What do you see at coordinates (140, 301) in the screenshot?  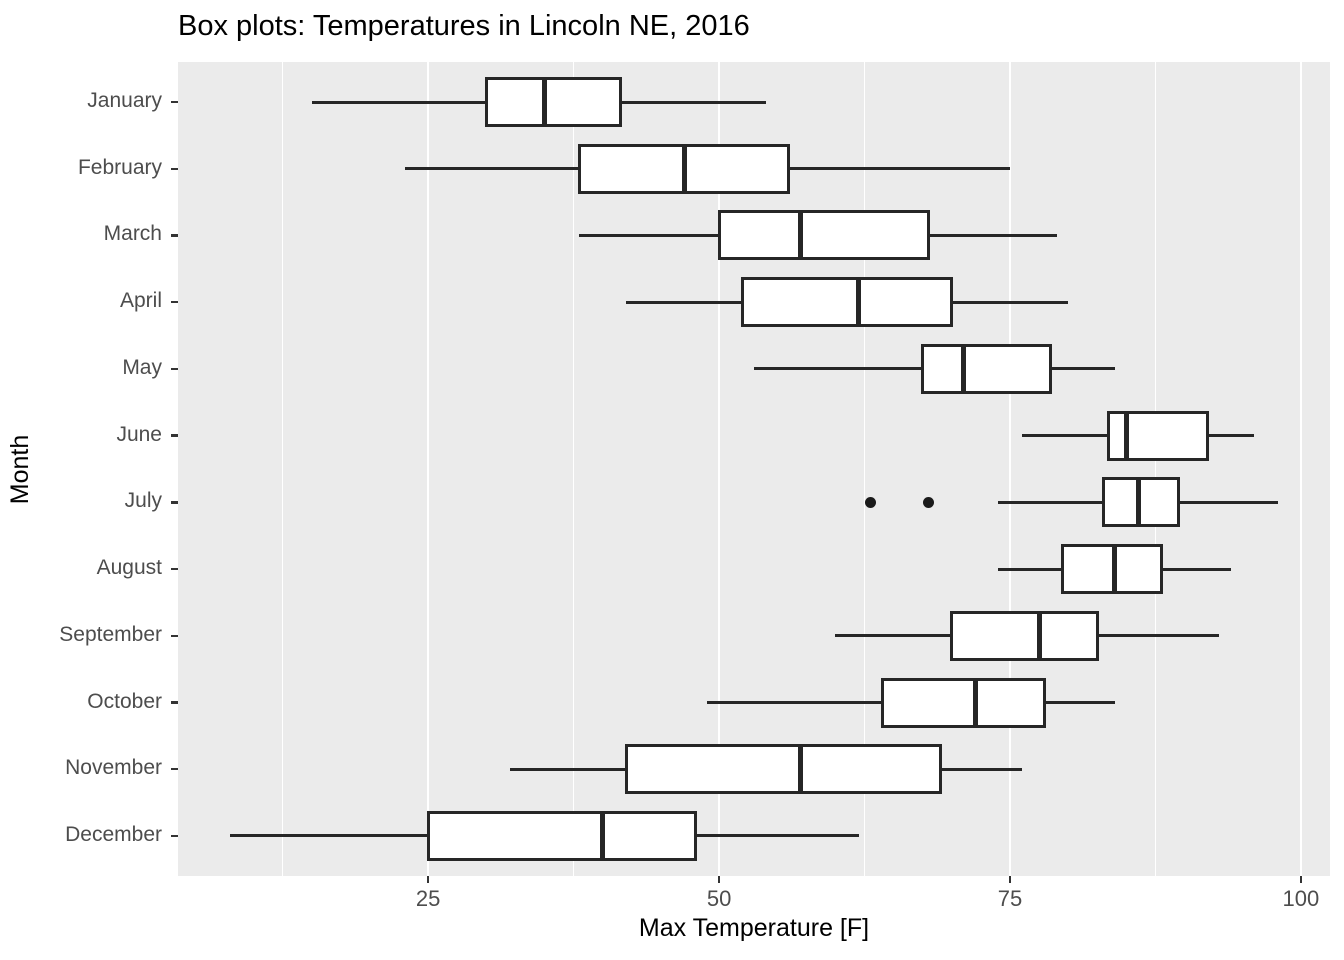 I see `y-tick-label: April` at bounding box center [140, 301].